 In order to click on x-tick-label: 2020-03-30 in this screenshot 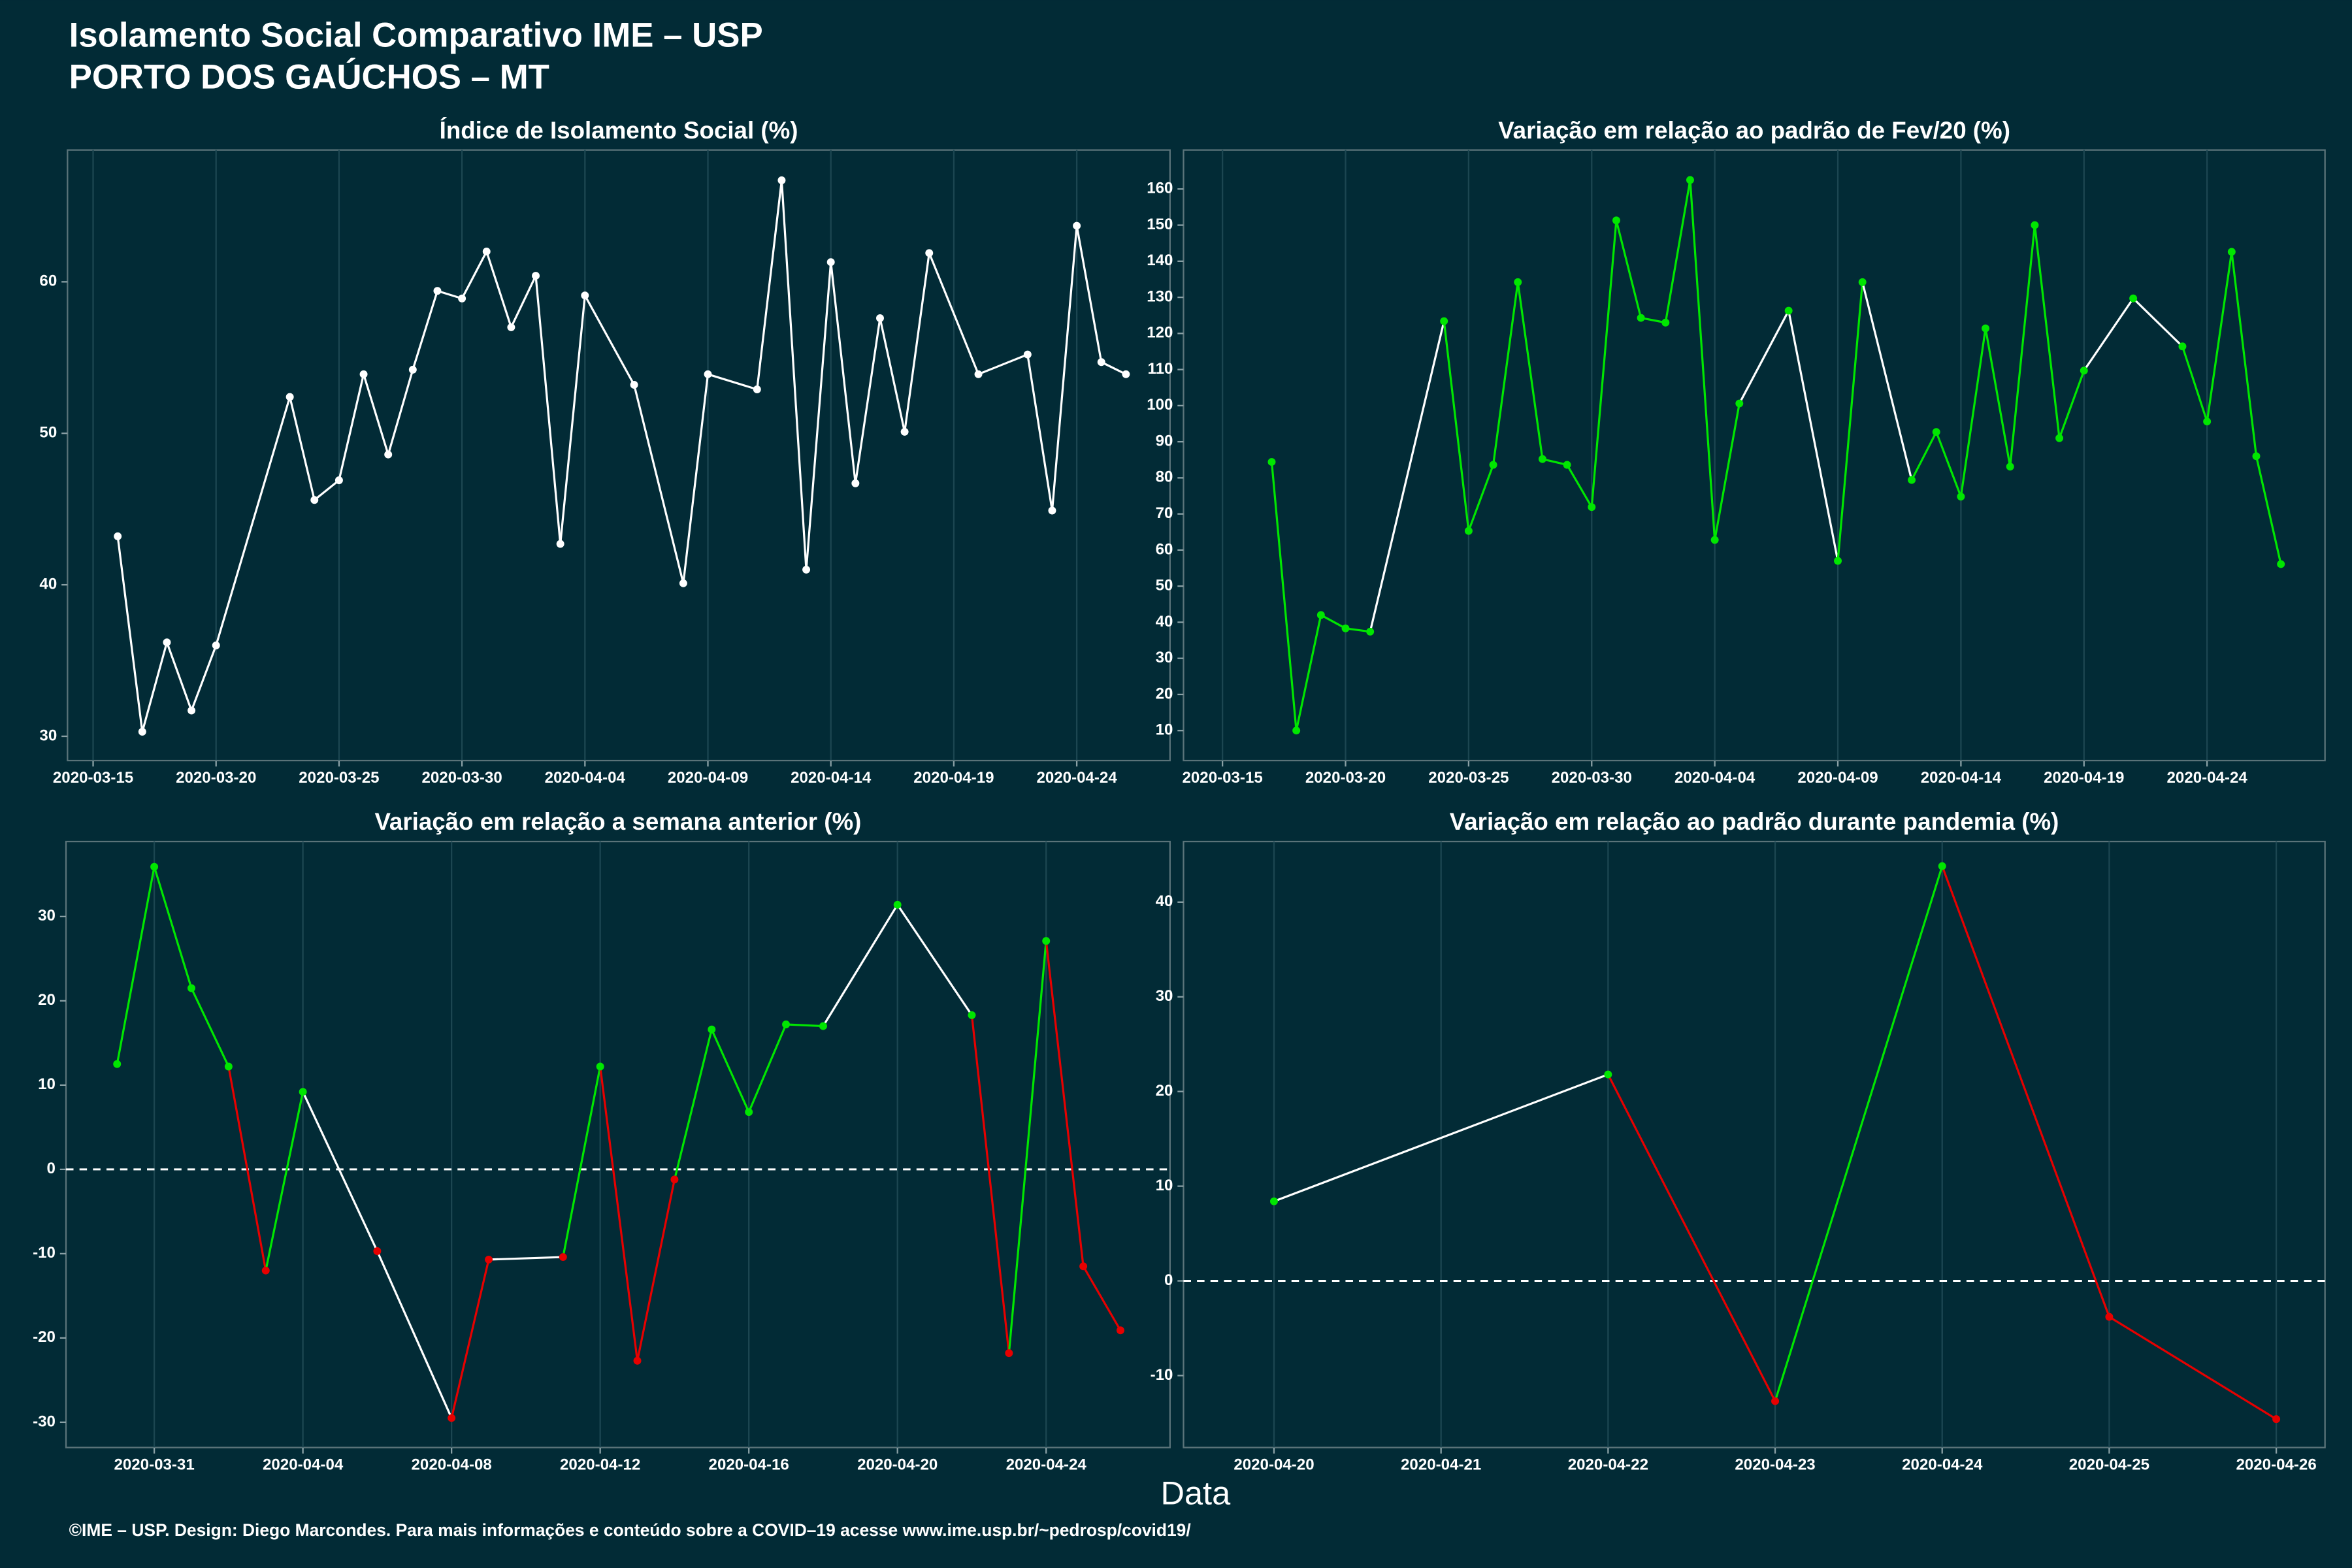, I will do `click(461, 778)`.